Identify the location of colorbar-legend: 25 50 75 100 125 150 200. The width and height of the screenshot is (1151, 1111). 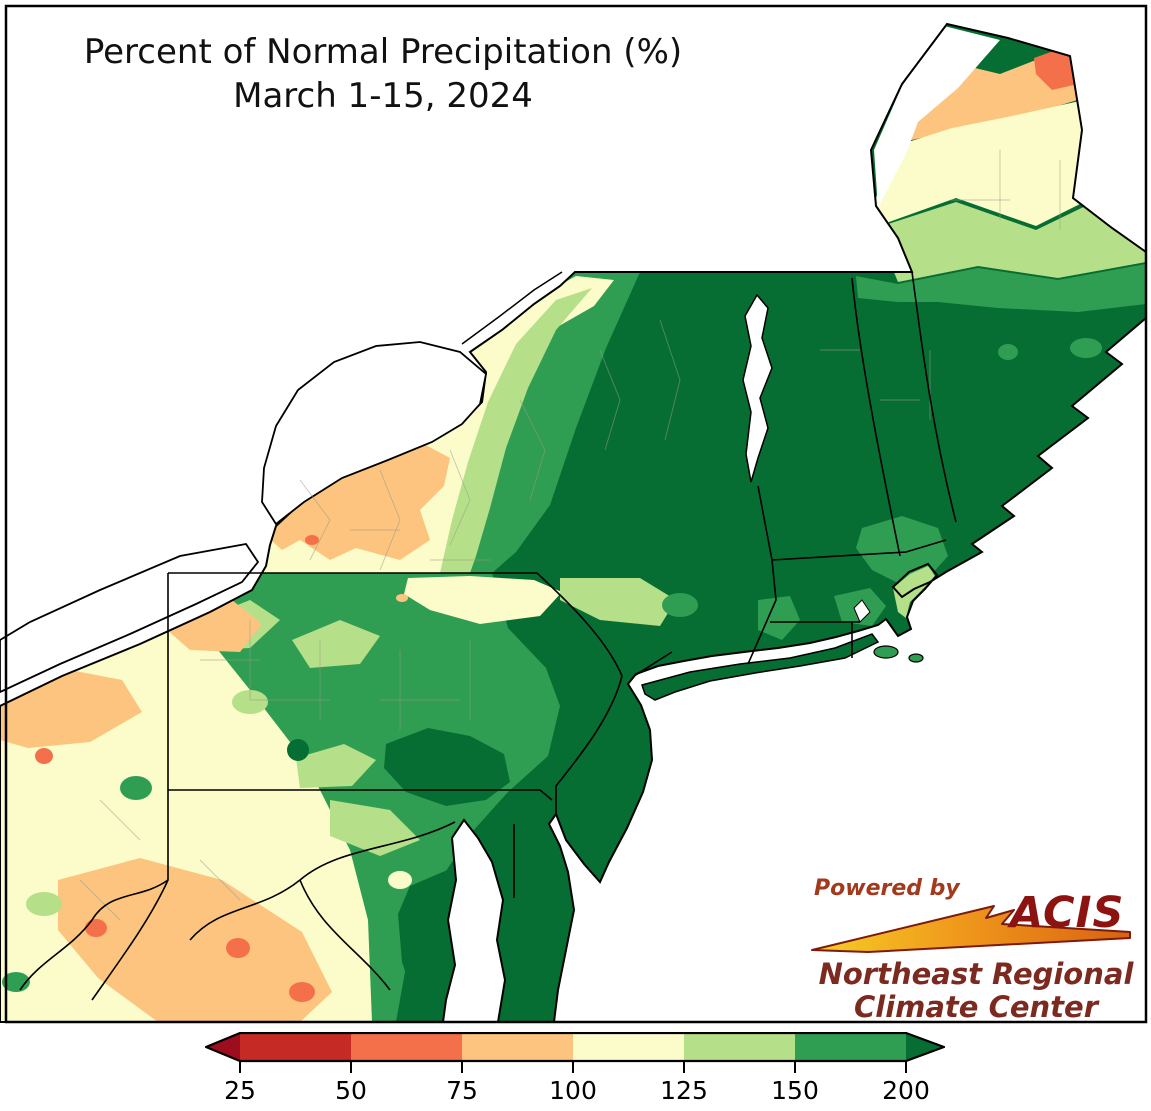
(575, 1071).